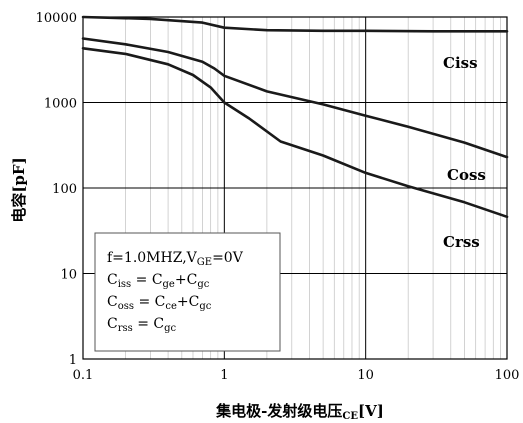  Describe the element at coordinates (112, 324) in the screenshot. I see `crss-formula-a: C` at that location.